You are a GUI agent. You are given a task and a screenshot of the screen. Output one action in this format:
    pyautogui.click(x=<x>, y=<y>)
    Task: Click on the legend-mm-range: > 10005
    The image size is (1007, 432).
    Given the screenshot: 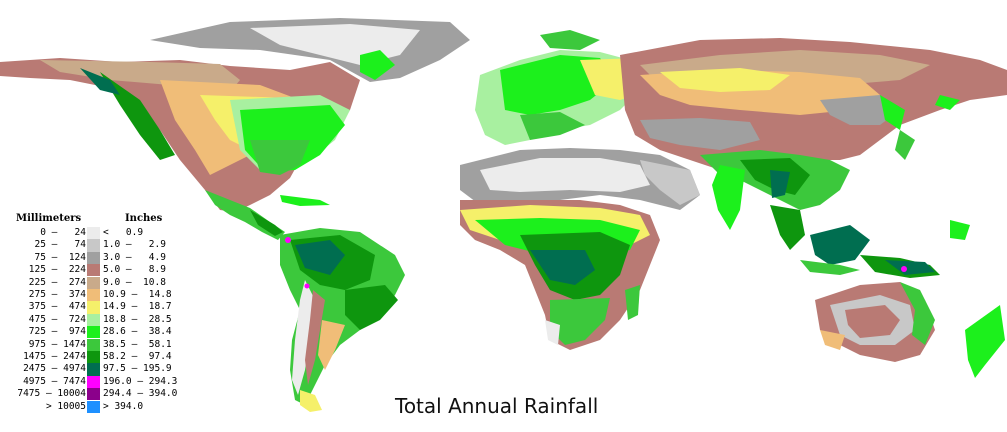 What is the action you would take?
    pyautogui.click(x=65, y=406)
    